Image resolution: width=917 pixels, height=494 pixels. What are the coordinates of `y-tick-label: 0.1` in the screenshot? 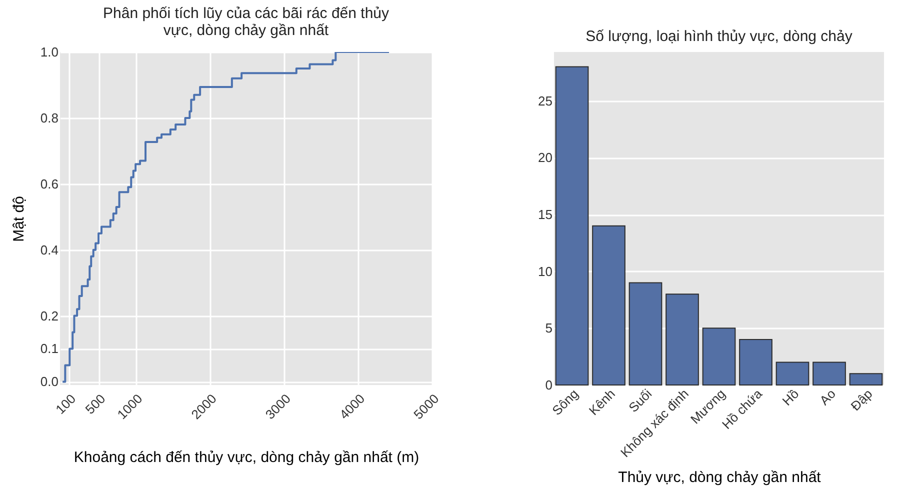 It's located at (49, 348).